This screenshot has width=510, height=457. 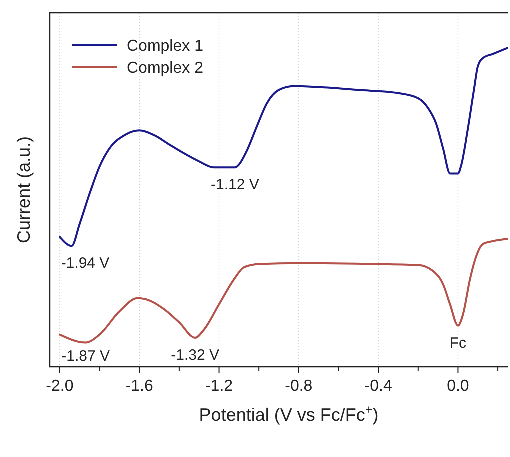 I want to click on annotation: -1.12 V, so click(x=235, y=185).